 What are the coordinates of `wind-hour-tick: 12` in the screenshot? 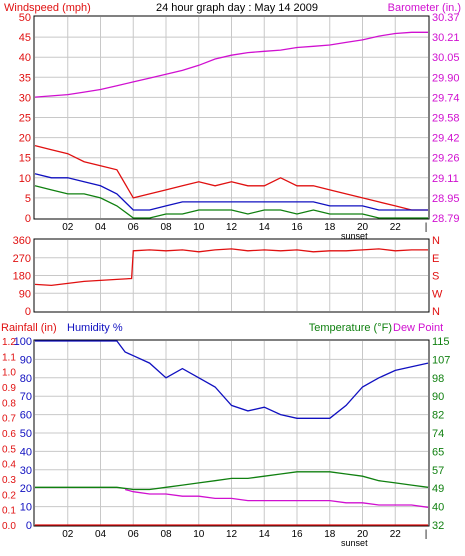 It's located at (232, 227).